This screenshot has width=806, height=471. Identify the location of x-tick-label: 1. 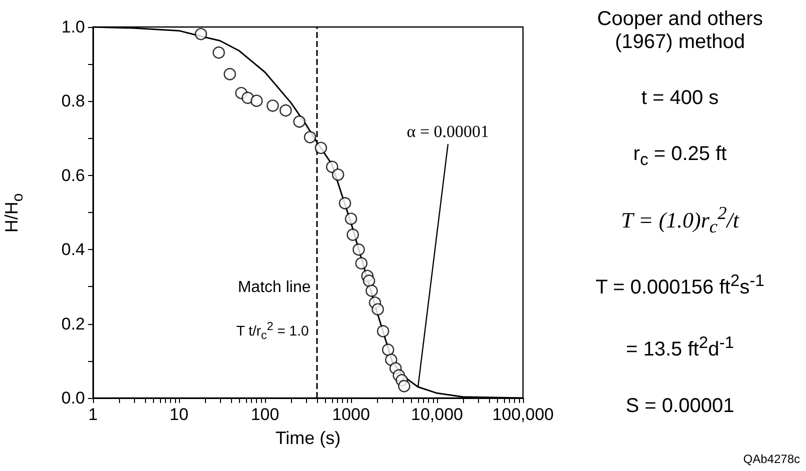
(93, 414).